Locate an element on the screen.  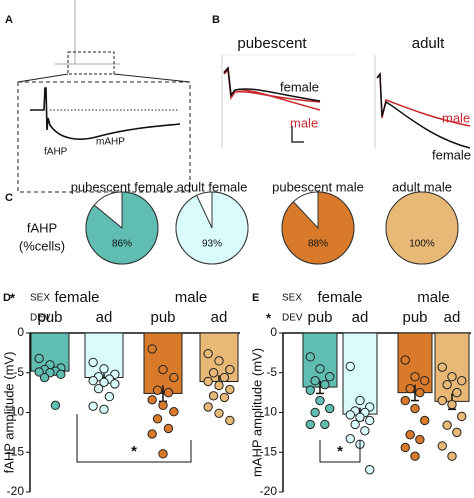
significance-label: * is located at coordinates (134, 451).